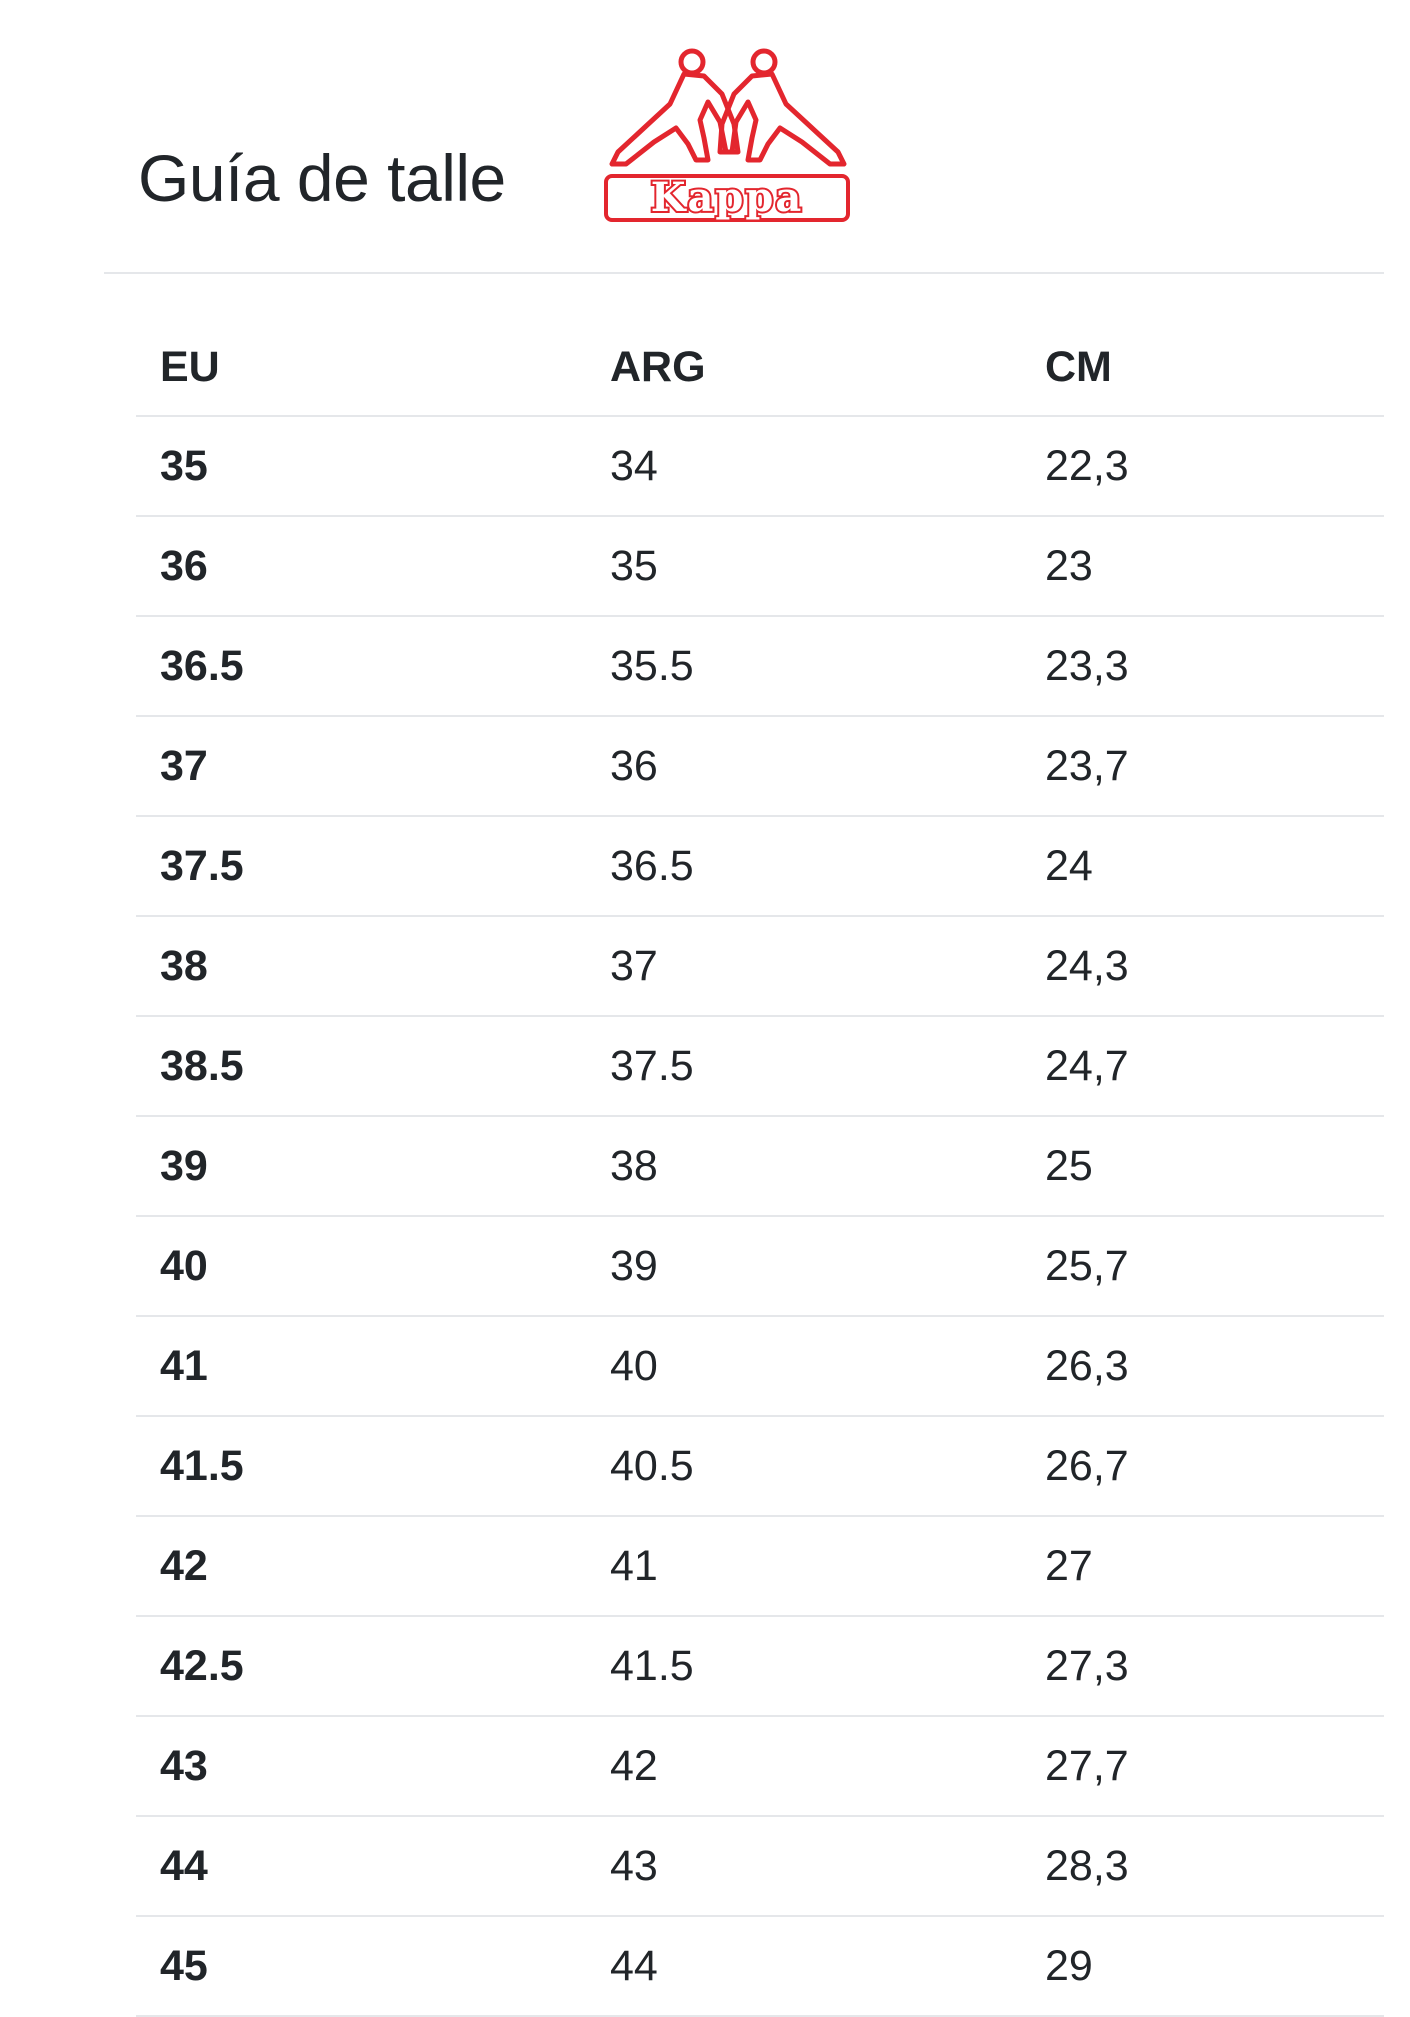 The height and width of the screenshot is (2017, 1410). I want to click on table-row: 35 34 22,3, so click(760, 466).